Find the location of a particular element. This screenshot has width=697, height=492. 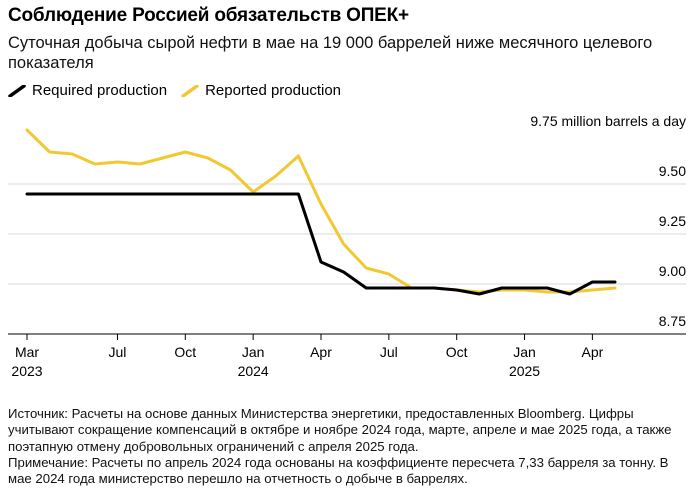

y-unit-label: 9.75 million barrels a day is located at coordinates (608, 121).